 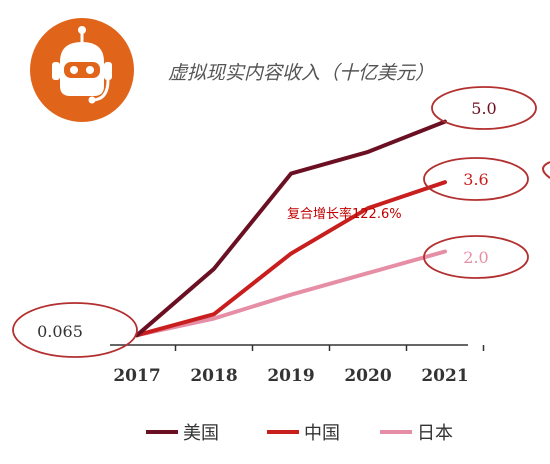 What do you see at coordinates (344, 214) in the screenshot?
I see `growth-rate-annotation: 复合增长率122.6%` at bounding box center [344, 214].